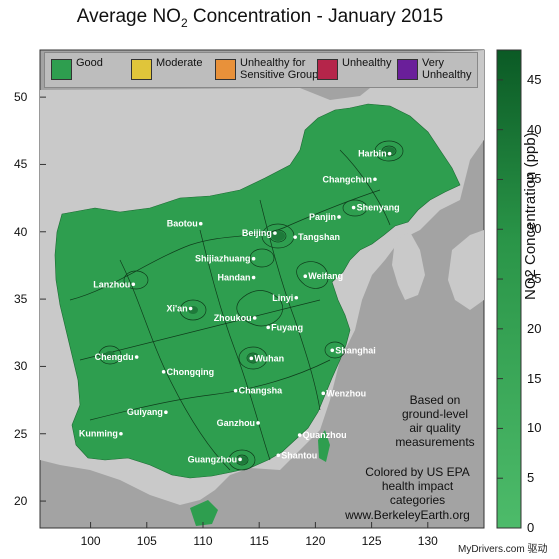 This screenshot has height=559, width=559. What do you see at coordinates (347, 179) in the screenshot?
I see `city-label: Changchun` at bounding box center [347, 179].